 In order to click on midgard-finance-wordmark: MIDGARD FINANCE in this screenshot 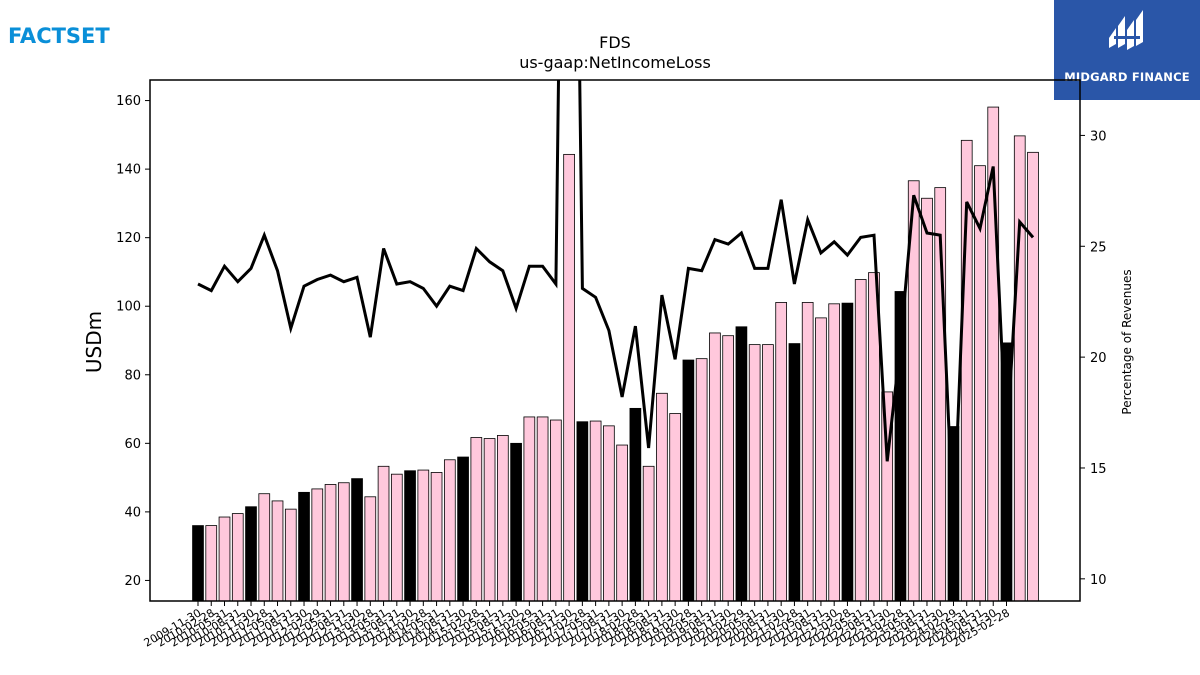, I will do `click(1127, 77)`.